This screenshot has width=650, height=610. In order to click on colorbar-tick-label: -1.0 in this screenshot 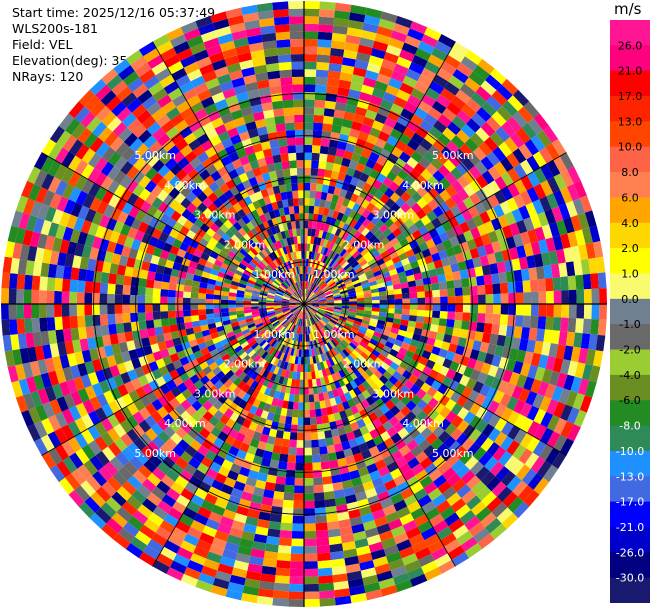, I will do `click(629, 324)`.